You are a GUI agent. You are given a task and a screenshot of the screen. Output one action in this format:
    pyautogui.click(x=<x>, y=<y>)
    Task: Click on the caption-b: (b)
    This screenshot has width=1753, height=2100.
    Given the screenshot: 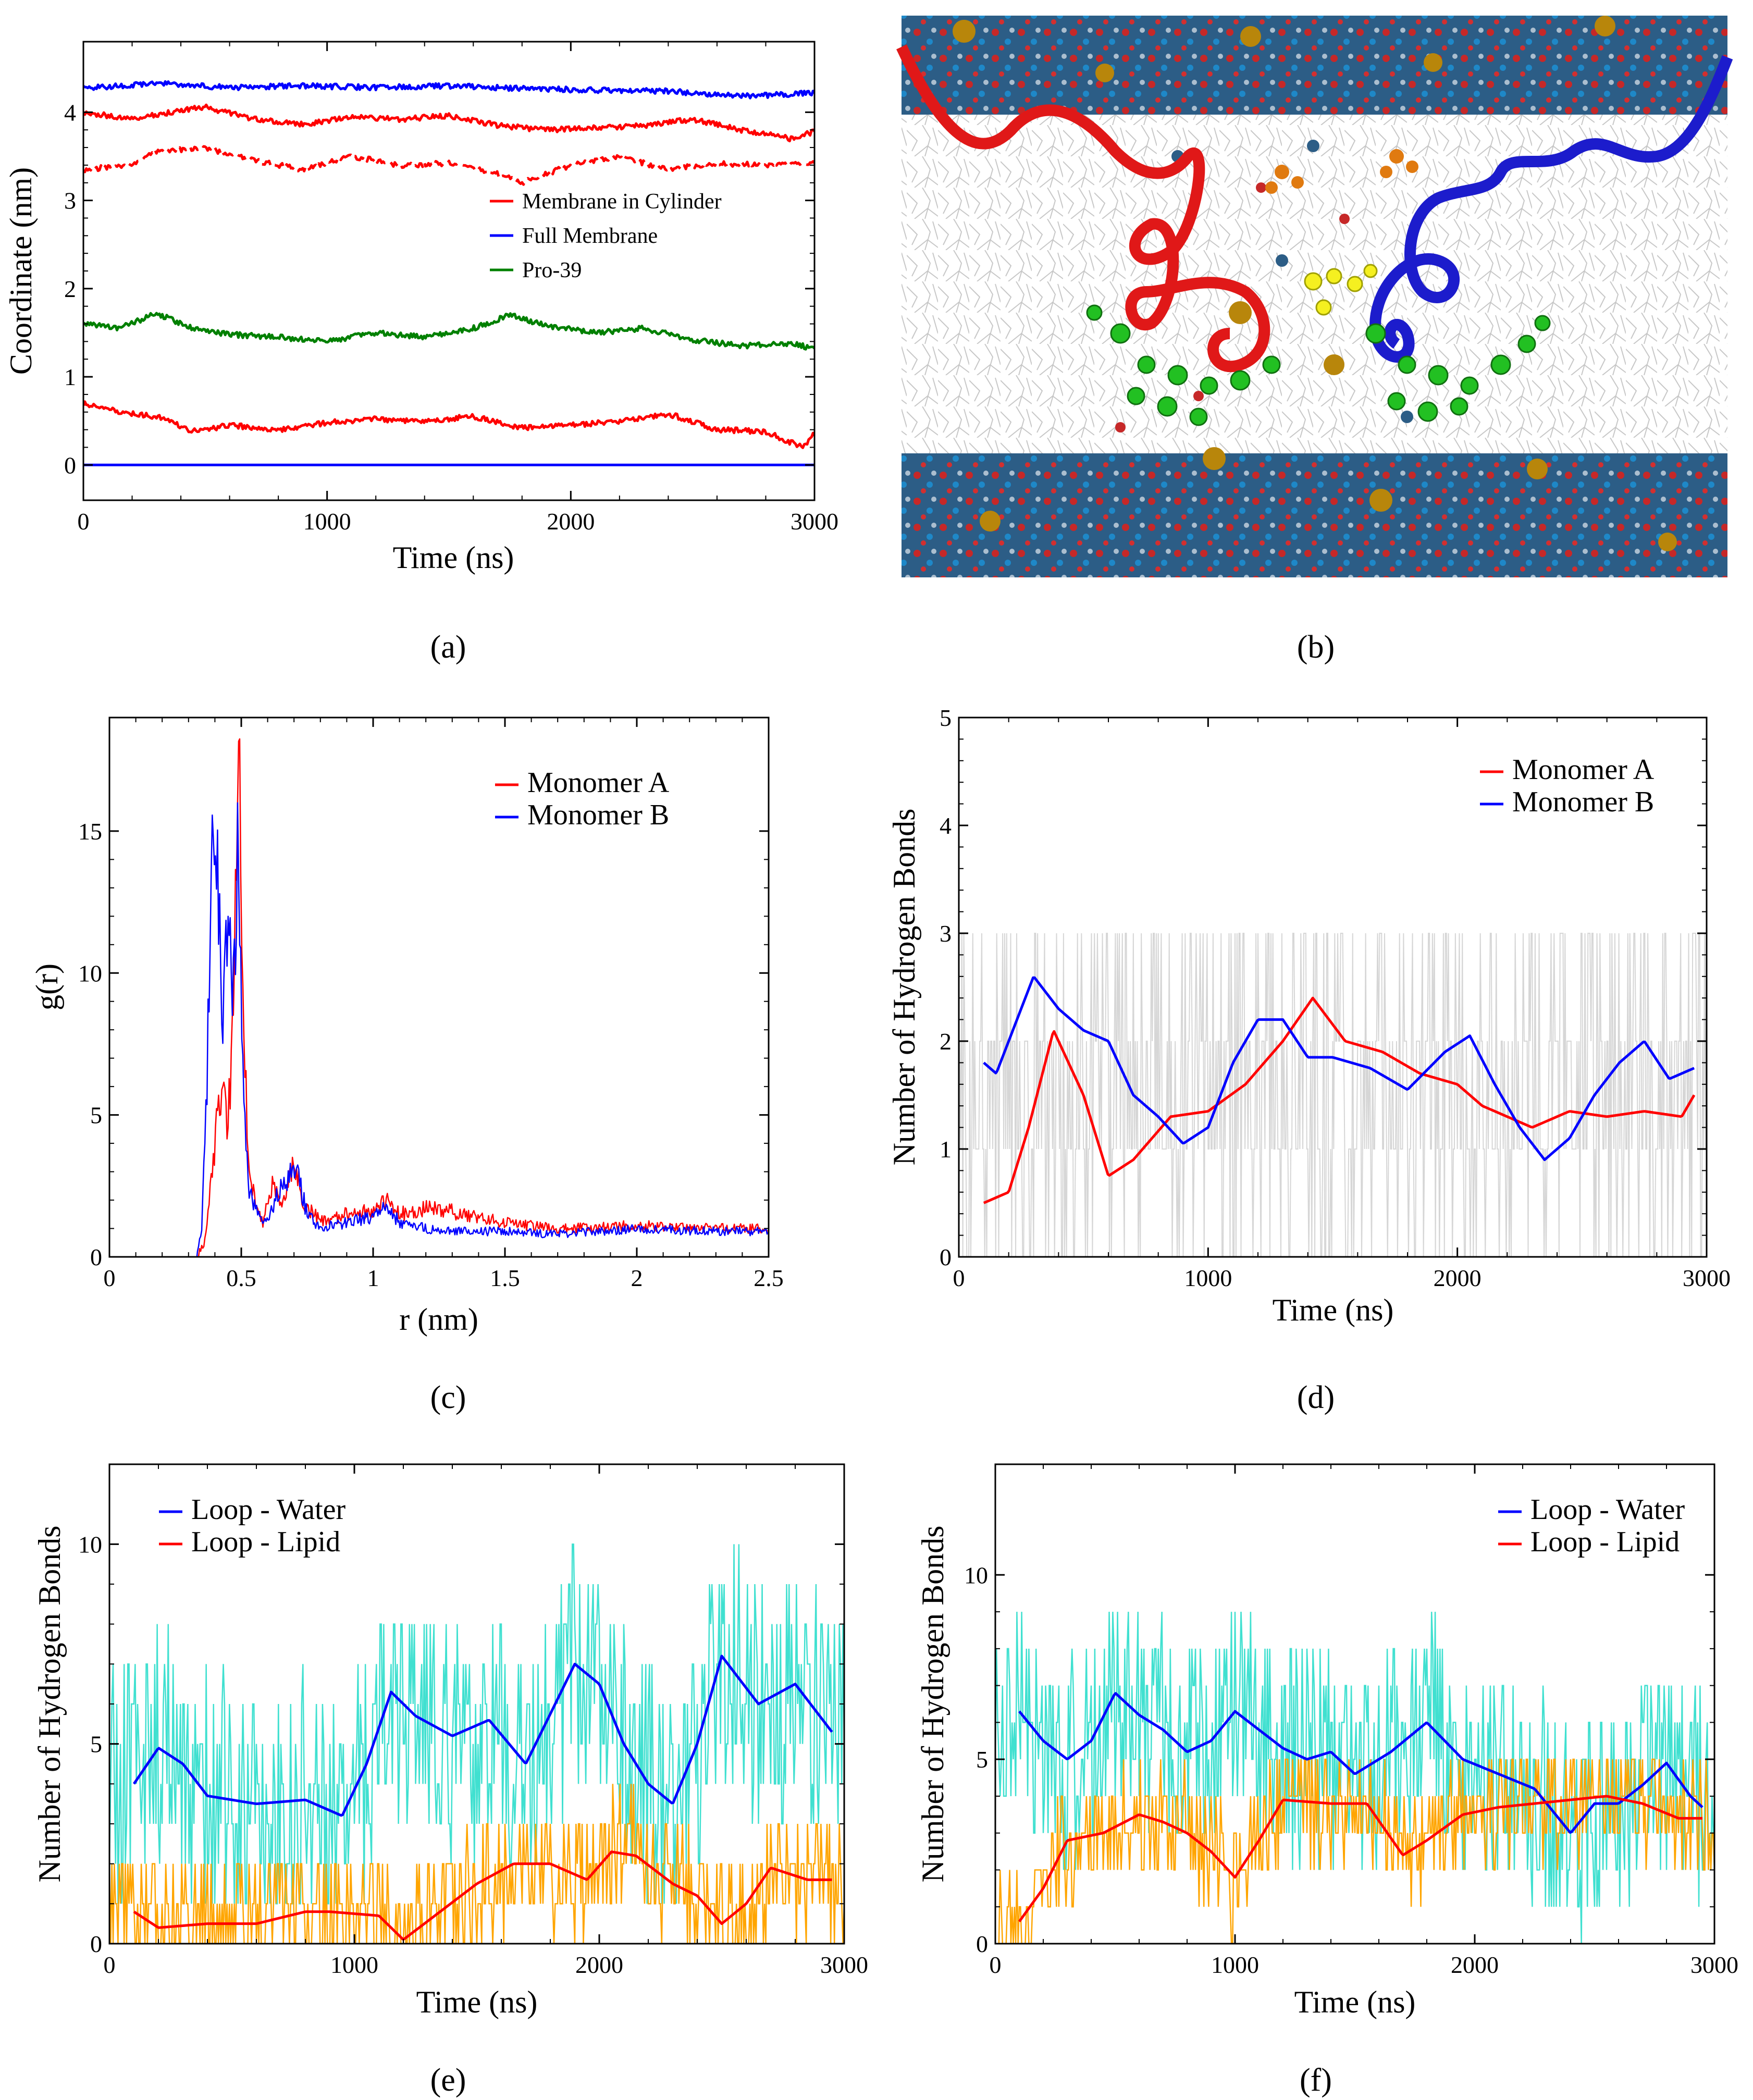 What is the action you would take?
    pyautogui.click(x=1316, y=647)
    